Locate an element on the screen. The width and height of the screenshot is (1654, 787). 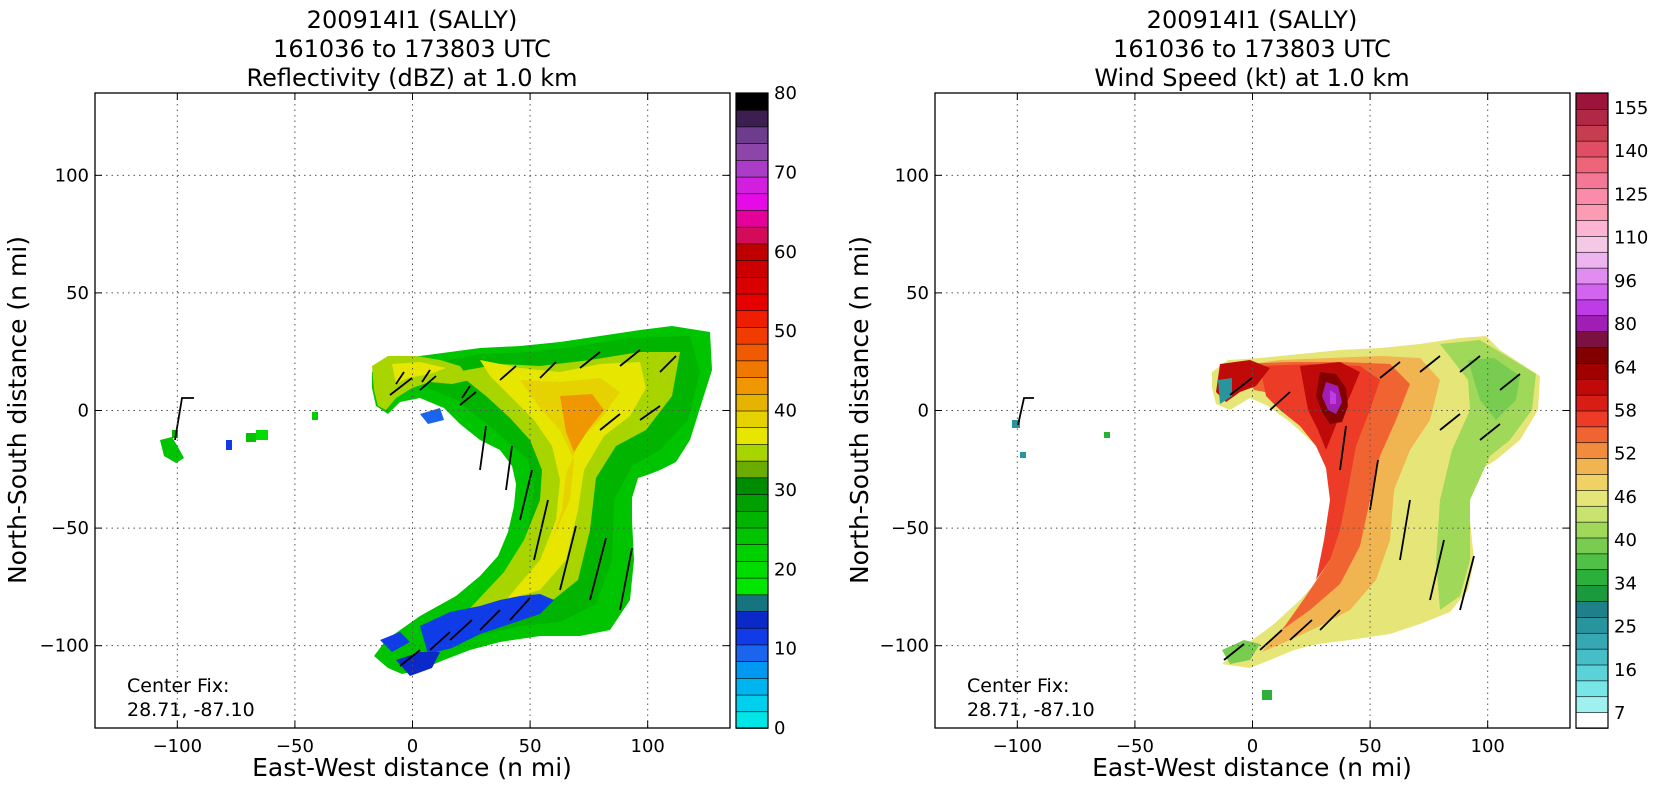
left-center-fix-label: Center Fix: is located at coordinates (178, 686).